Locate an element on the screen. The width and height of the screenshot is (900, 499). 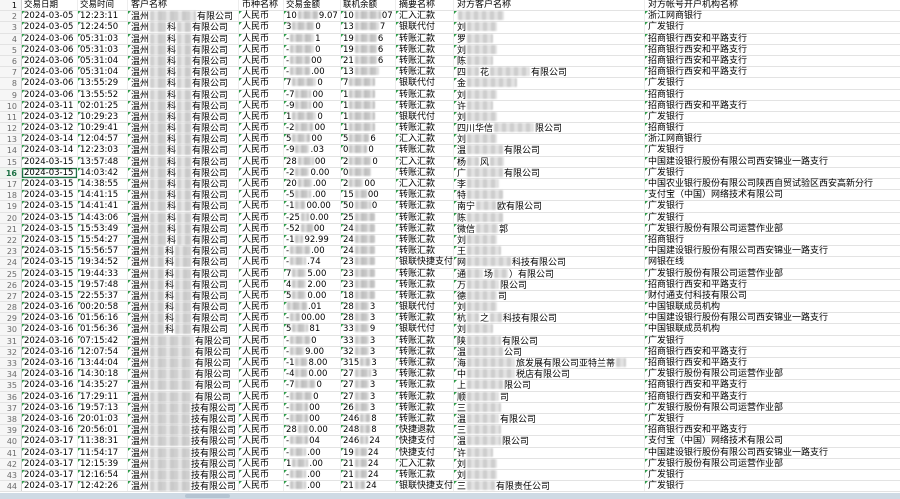
header-cell: 对方客户名称 is located at coordinates (549, 5).